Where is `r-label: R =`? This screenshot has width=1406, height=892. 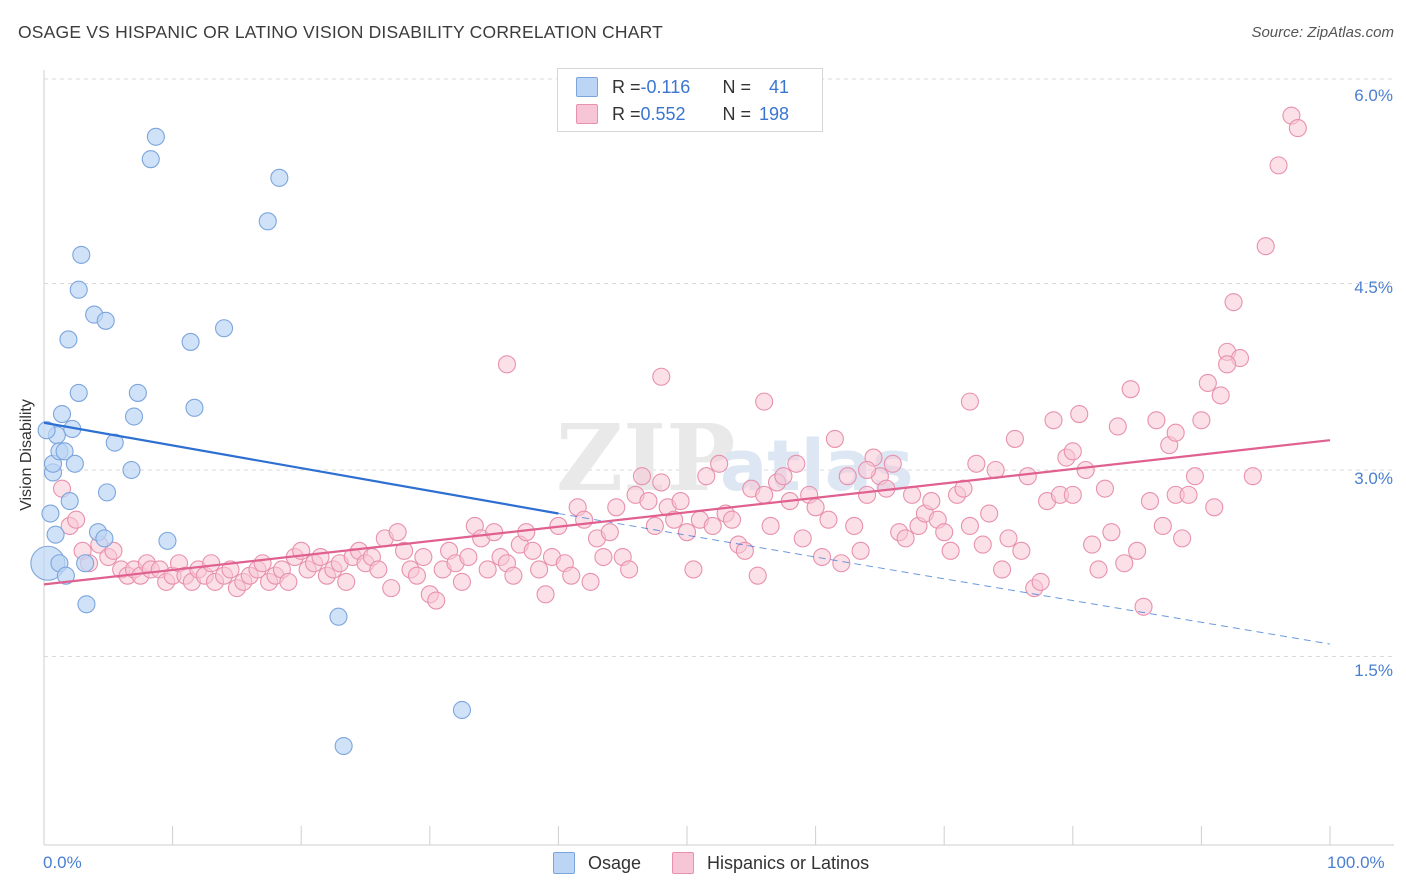
r-label: R = is located at coordinates (626, 86).